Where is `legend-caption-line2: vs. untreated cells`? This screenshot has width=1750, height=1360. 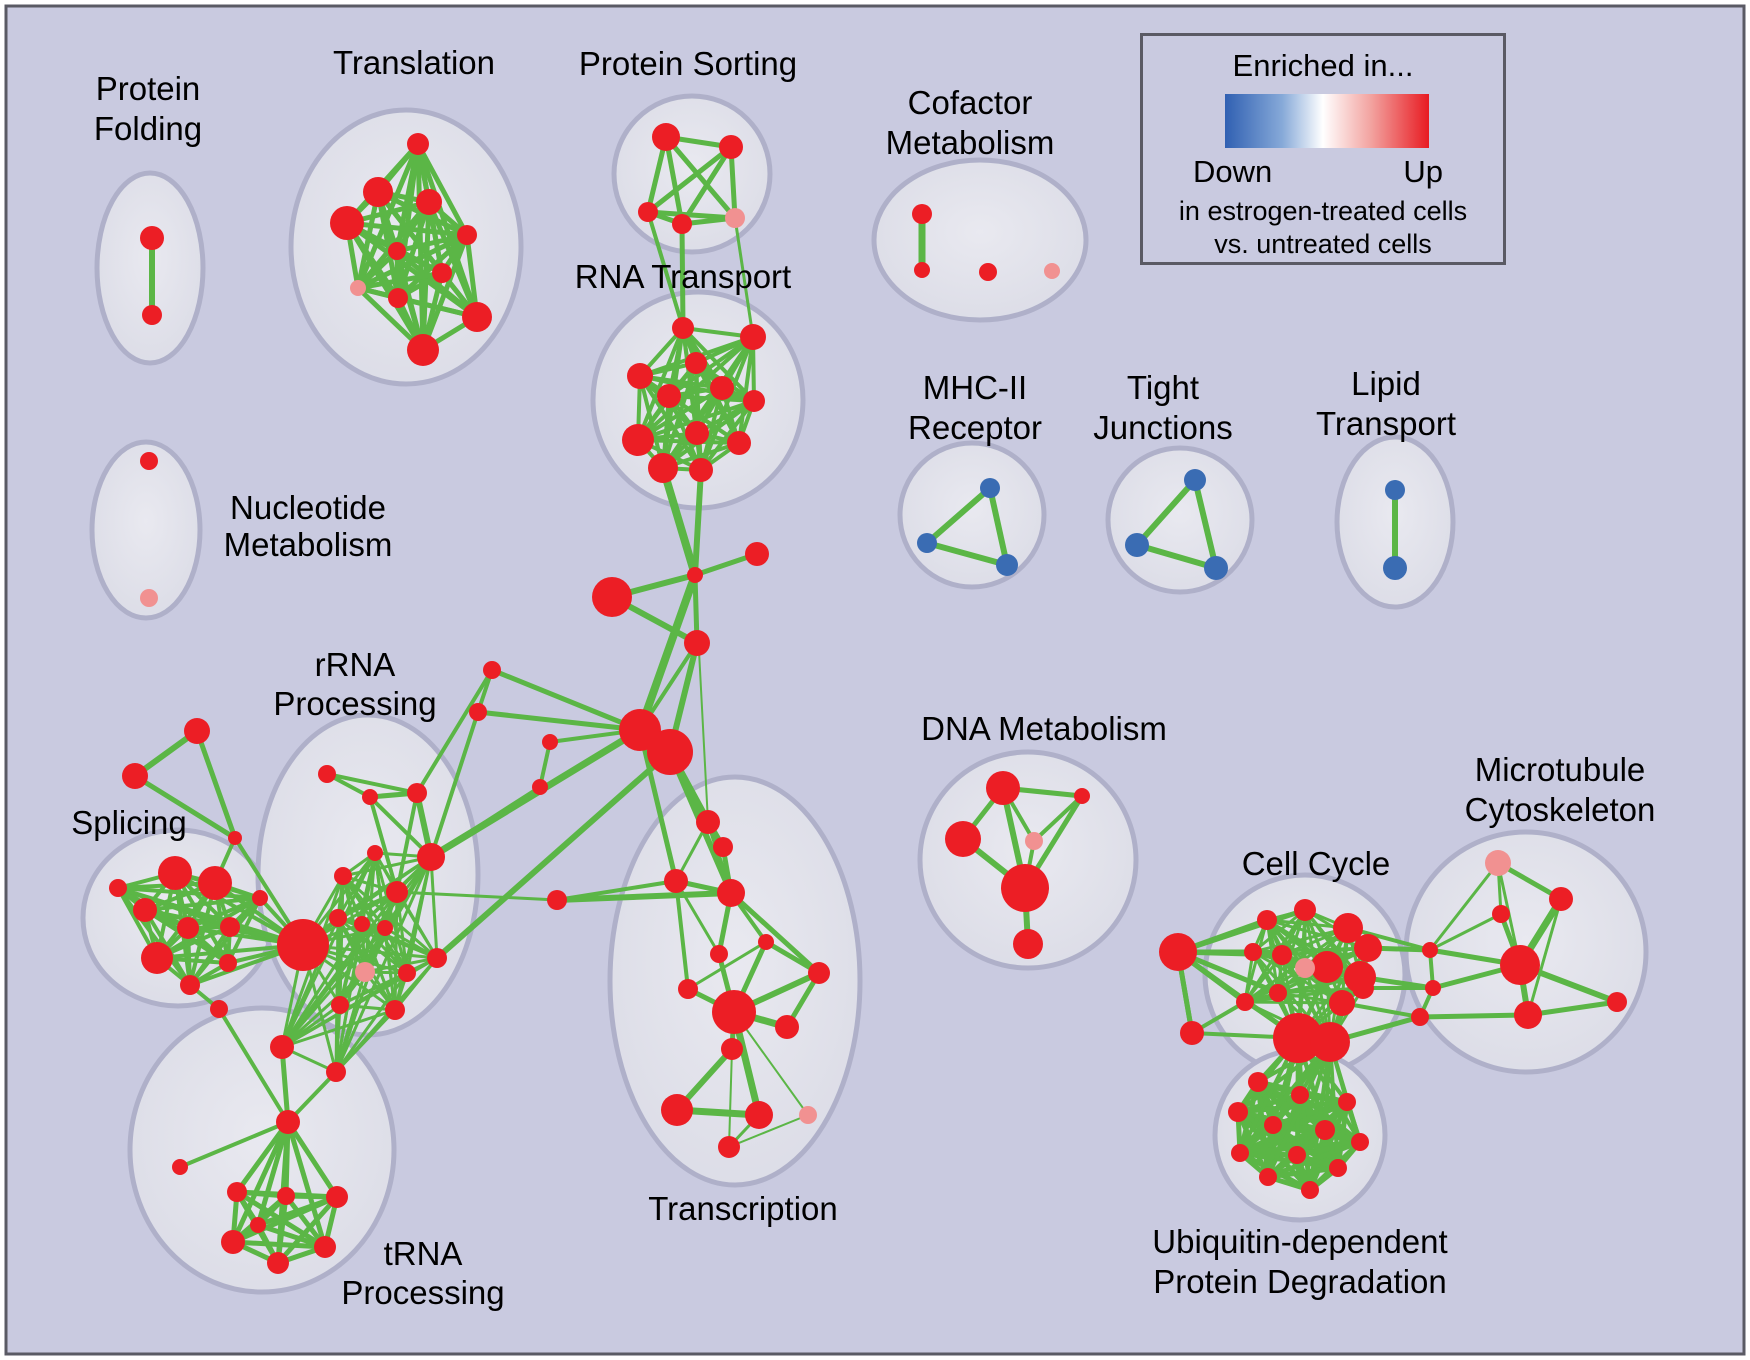
legend-caption-line2: vs. untreated cells is located at coordinates (1323, 244).